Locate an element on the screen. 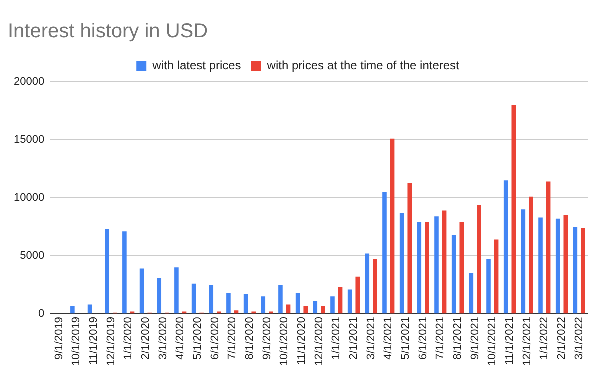  x-tick-label: 8/1/2020 is located at coordinates (250, 338).